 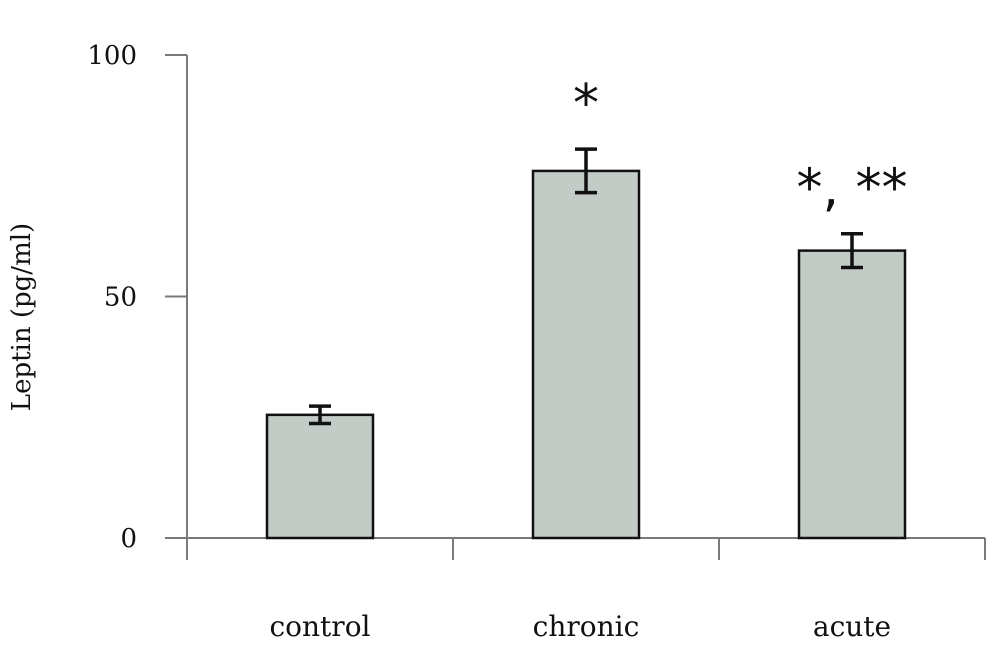 What do you see at coordinates (852, 626) in the screenshot?
I see `category-label-acute: acute` at bounding box center [852, 626].